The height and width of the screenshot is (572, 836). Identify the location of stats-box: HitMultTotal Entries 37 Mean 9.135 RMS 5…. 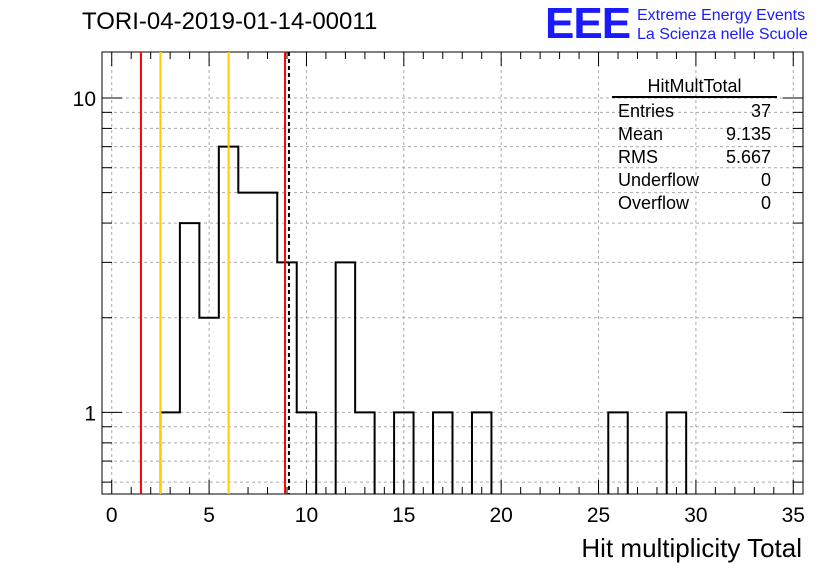
(694, 145).